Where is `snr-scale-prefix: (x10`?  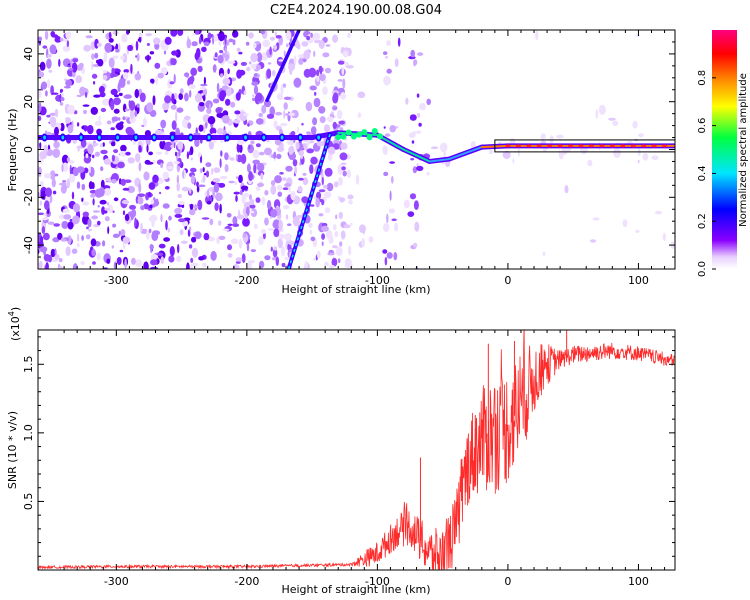 snr-scale-prefix: (x10 is located at coordinates (15, 328).